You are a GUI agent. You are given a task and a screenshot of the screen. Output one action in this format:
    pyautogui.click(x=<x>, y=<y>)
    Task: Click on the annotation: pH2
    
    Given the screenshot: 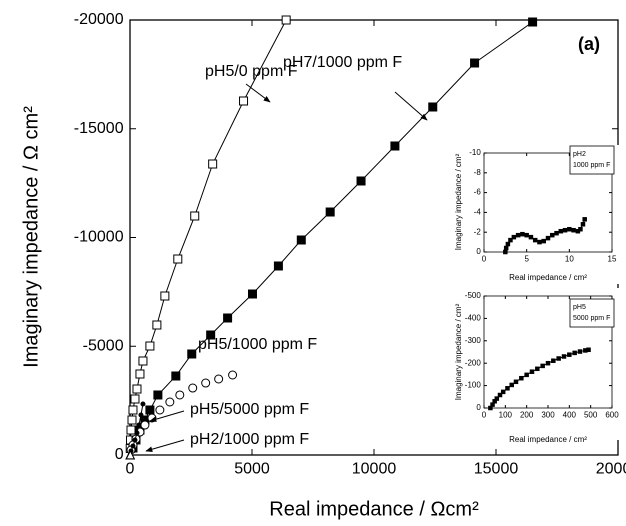 What is the action you would take?
    pyautogui.click(x=579, y=154)
    